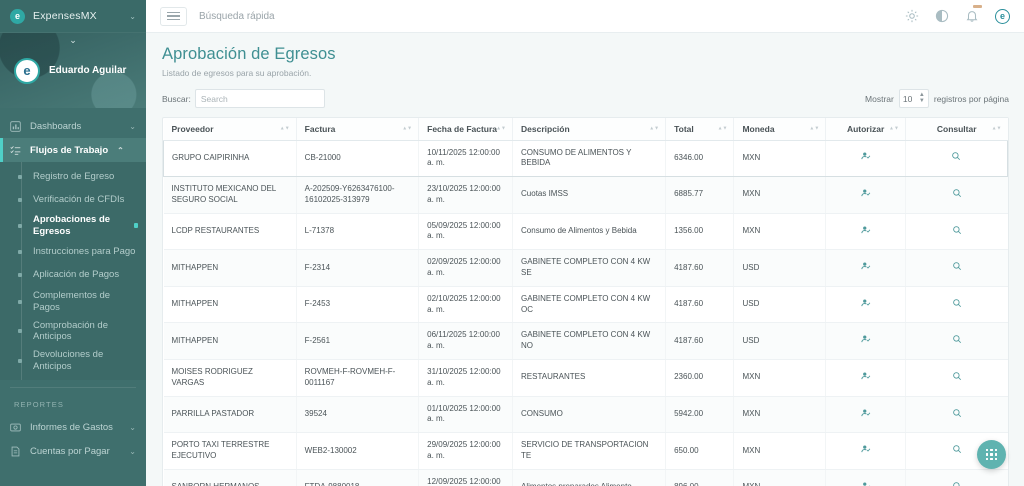 Image resolution: width=1024 pixels, height=486 pixels. What do you see at coordinates (73, 150) in the screenshot?
I see `sidebar-item-flujos-de-trabajo: Flujos de Trabajo ⌃` at bounding box center [73, 150].